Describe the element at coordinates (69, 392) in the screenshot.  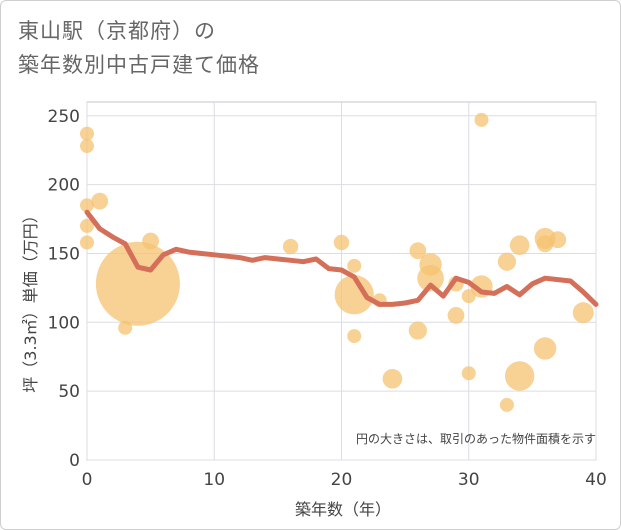
I see `y-tick-label: 50` at that location.